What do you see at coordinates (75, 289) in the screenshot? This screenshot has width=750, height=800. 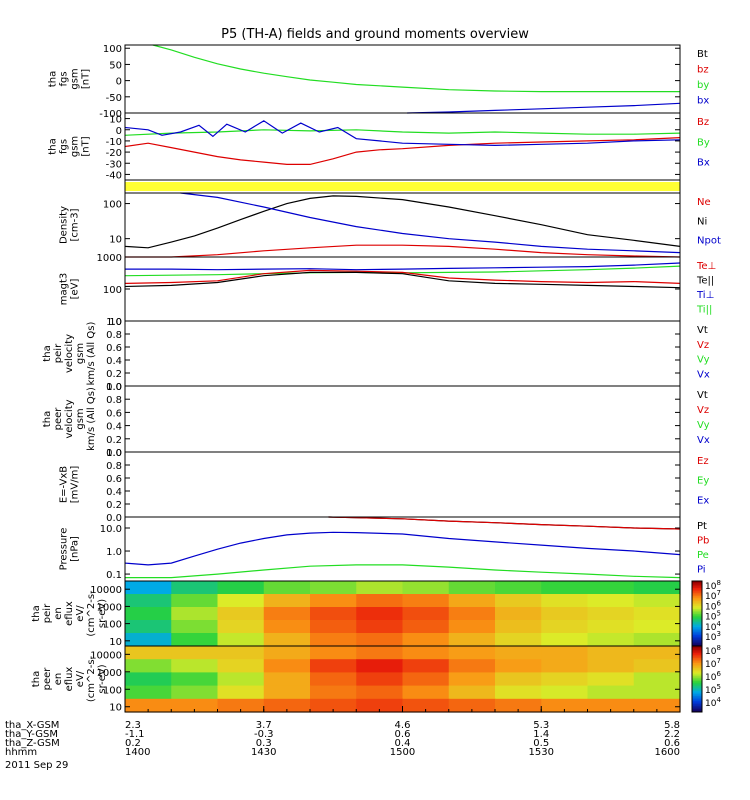 I see `temperature-ylabel-line: [eV]` at bounding box center [75, 289].